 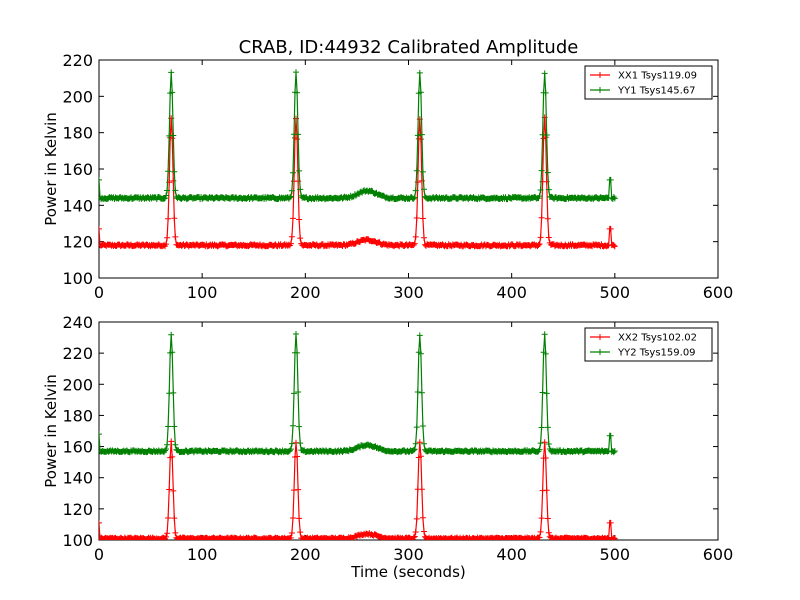 What do you see at coordinates (408, 572) in the screenshot?
I see `x-axis-label: Time (seconds)` at bounding box center [408, 572].